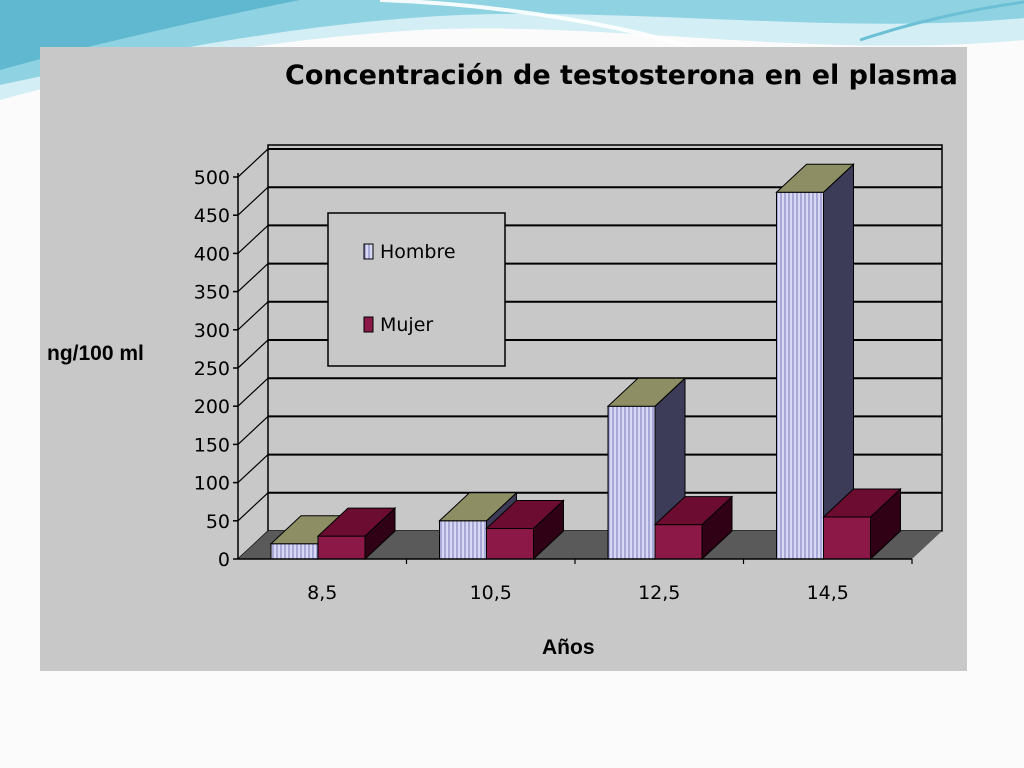 This screenshot has width=1024, height=768. What do you see at coordinates (212, 178) in the screenshot?
I see `y-tick-label: 500` at bounding box center [212, 178].